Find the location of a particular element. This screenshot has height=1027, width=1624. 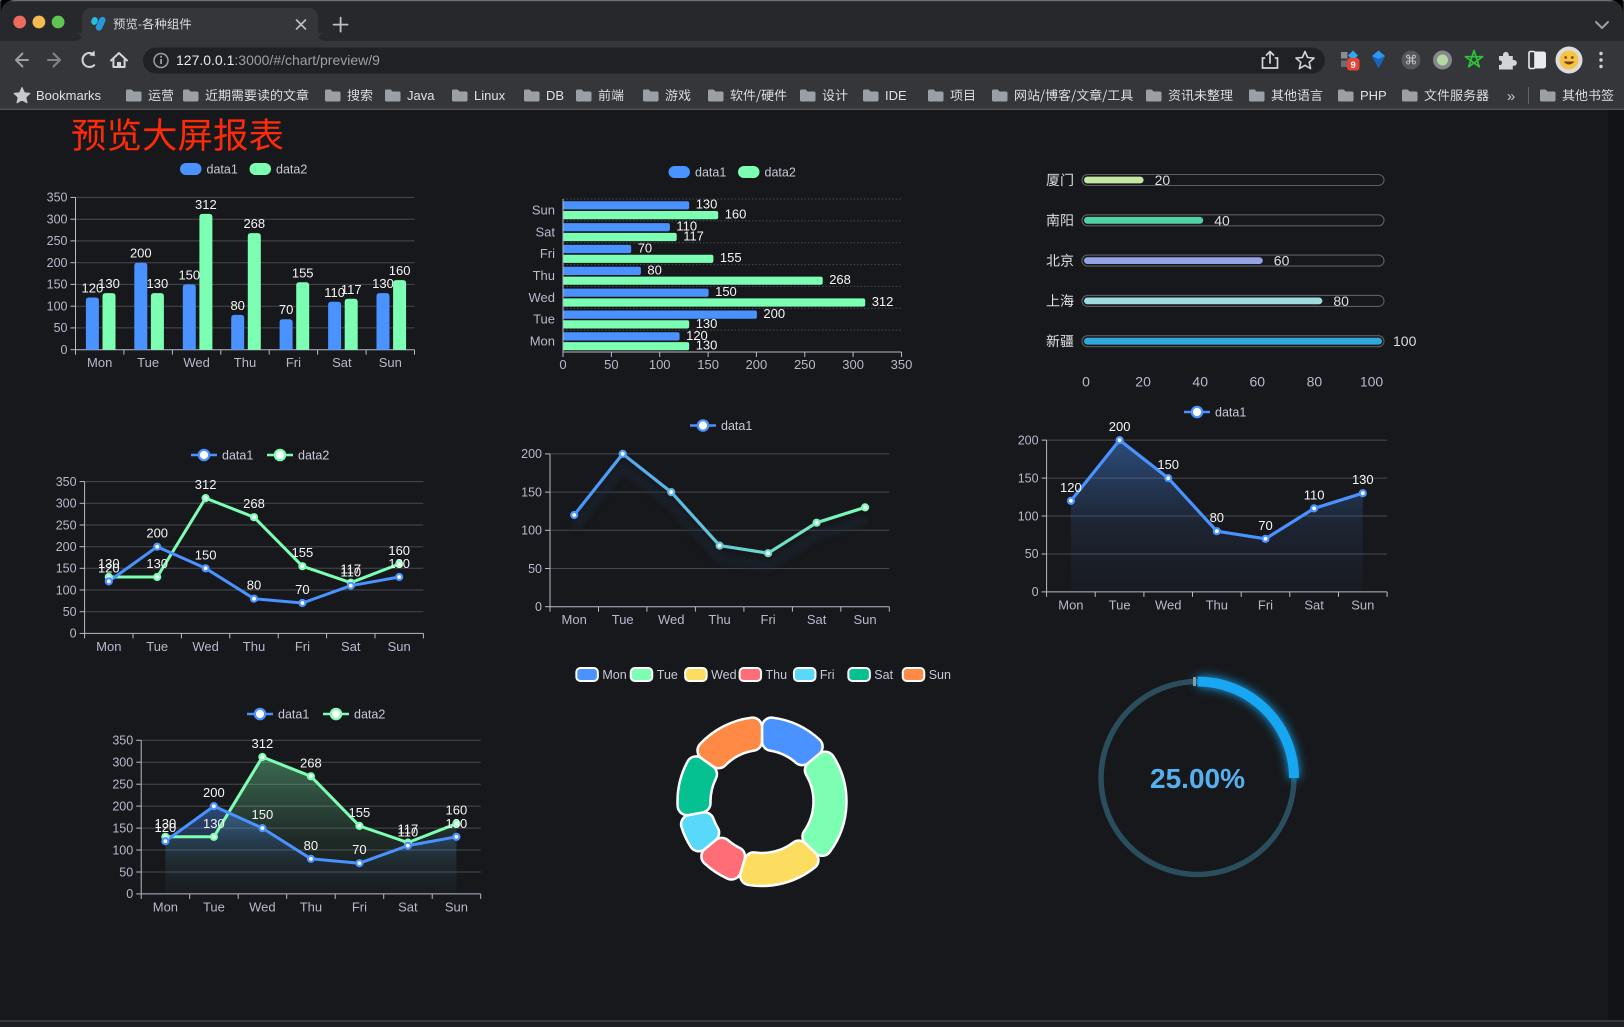

svg-text: PHP is located at coordinates (1373, 95).